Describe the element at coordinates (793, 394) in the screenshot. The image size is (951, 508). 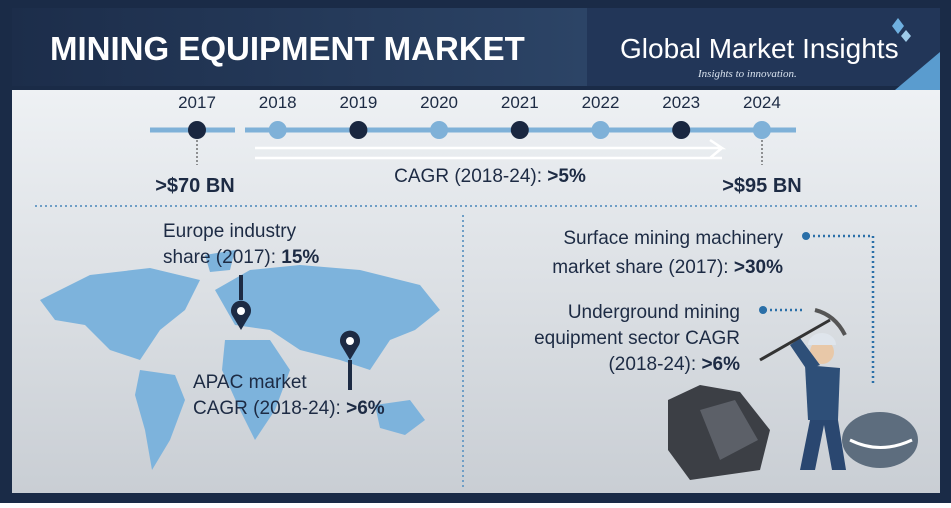
I see `miner-illustration` at that location.